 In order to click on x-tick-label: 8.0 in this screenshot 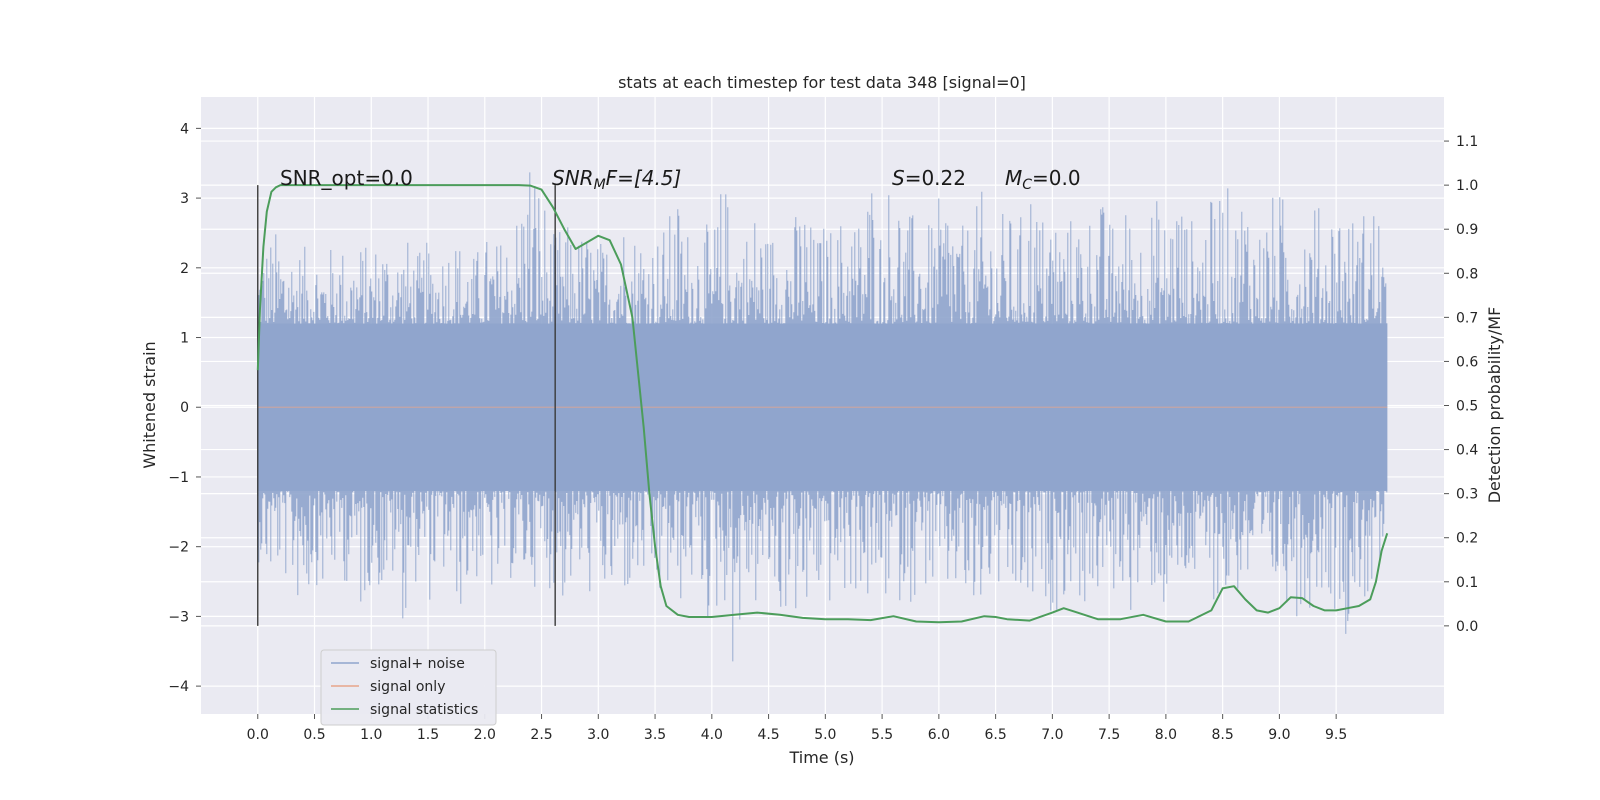, I will do `click(1166, 735)`.